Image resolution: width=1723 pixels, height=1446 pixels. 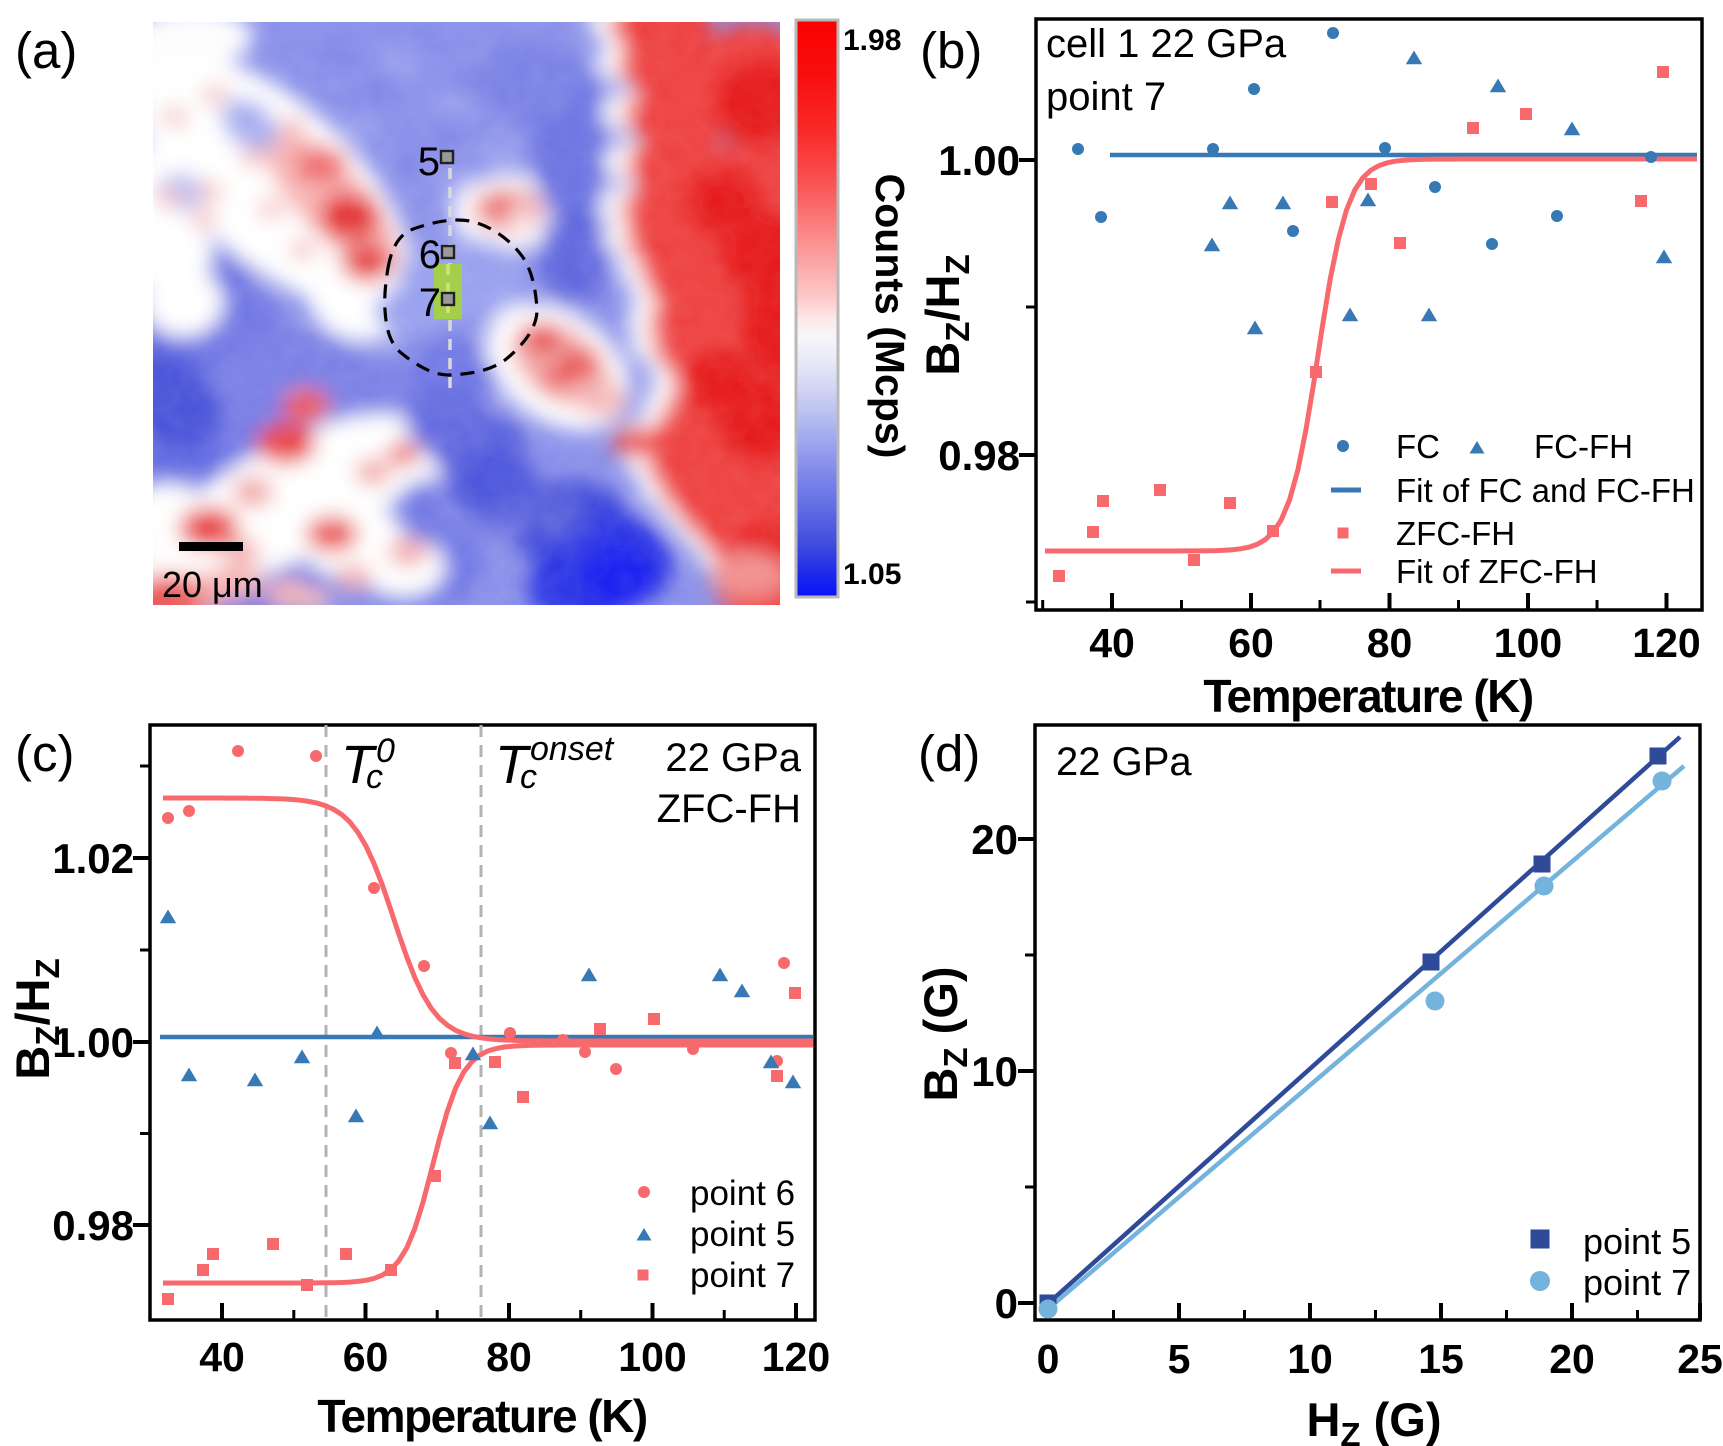 I want to click on svg-text: onset, so click(x=572, y=749).